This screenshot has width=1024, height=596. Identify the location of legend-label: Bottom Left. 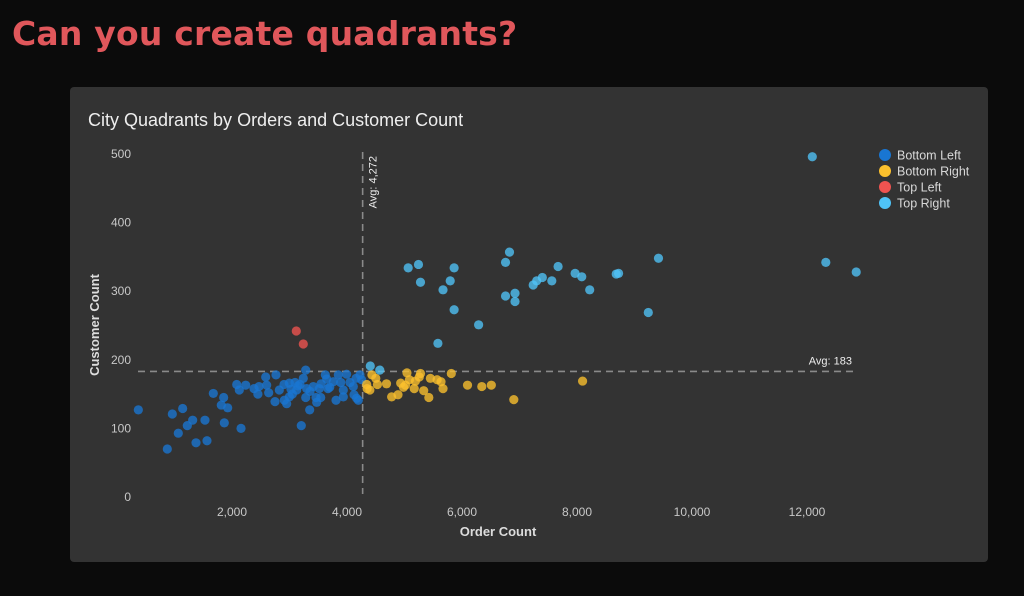
(929, 156).